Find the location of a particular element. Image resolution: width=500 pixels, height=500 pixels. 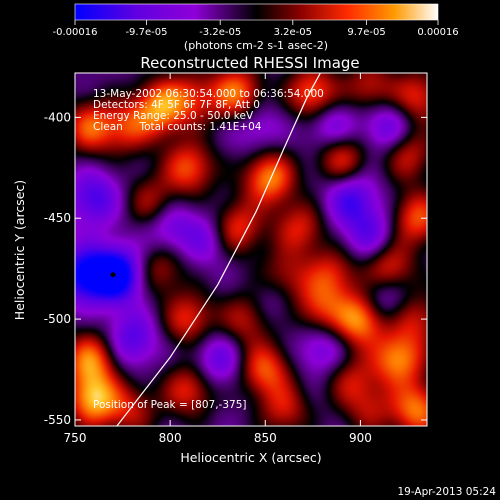

colorbar-tick-label: -0.00016 is located at coordinates (75, 32).